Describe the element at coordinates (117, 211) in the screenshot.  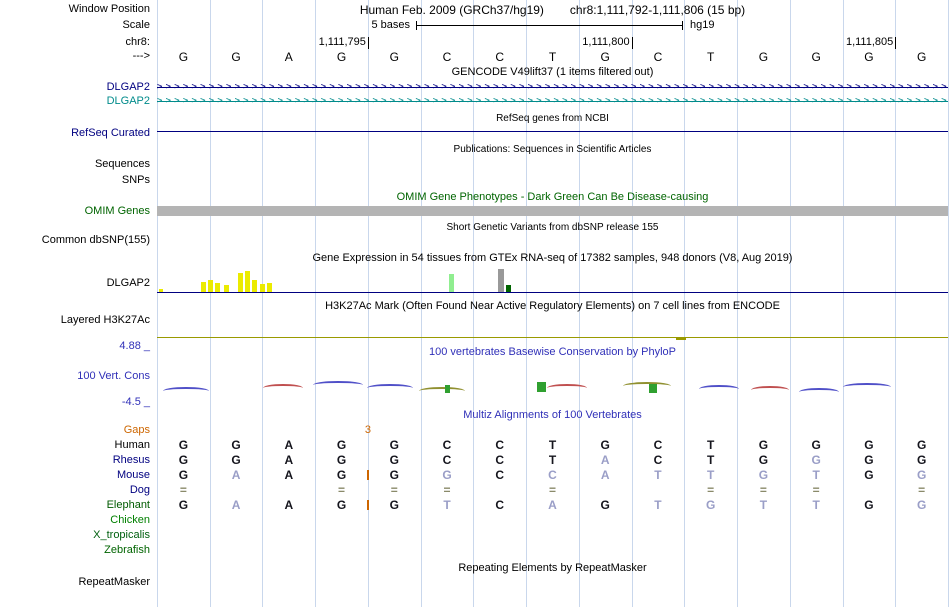
I see `omim-genes-label: OMIM Genes` at that location.